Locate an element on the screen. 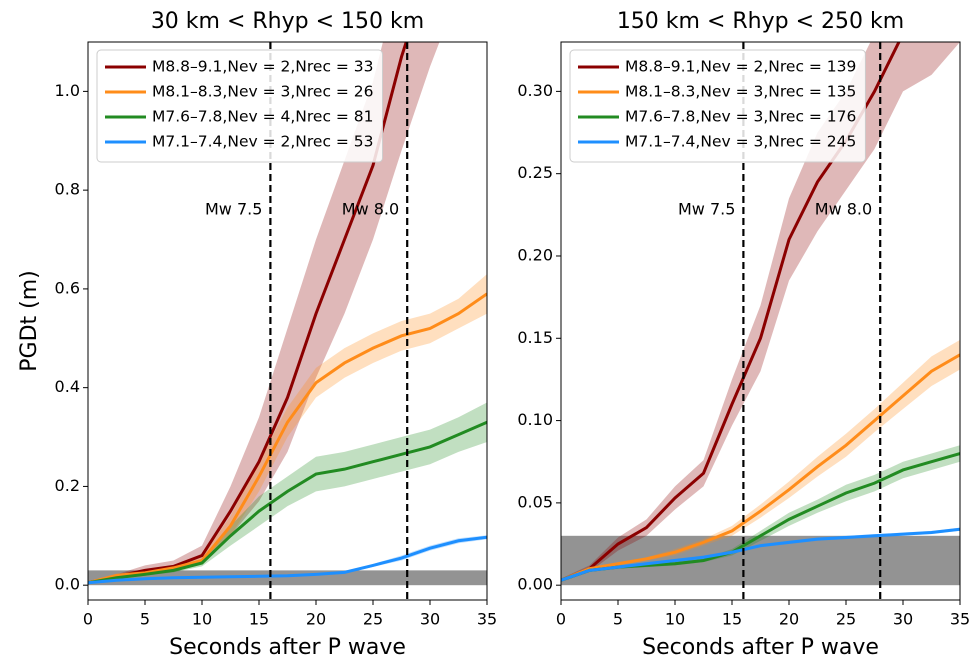  y-tick-label: 0.0 is located at coordinates (67, 584).